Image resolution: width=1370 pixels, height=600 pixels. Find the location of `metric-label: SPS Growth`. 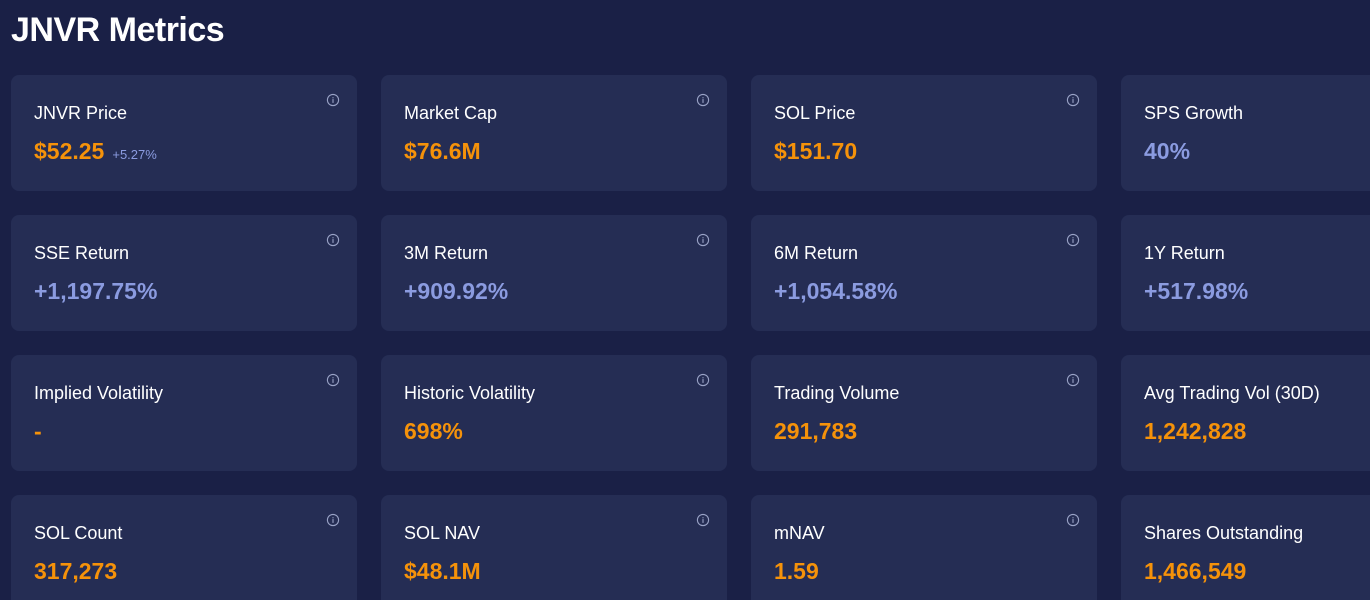

metric-label: SPS Growth is located at coordinates (1194, 113).